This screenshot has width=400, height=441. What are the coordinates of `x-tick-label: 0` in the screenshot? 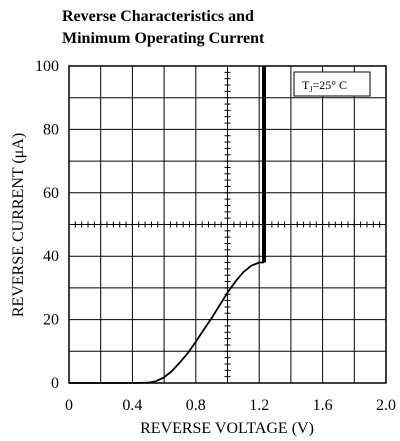 It's located at (69, 405).